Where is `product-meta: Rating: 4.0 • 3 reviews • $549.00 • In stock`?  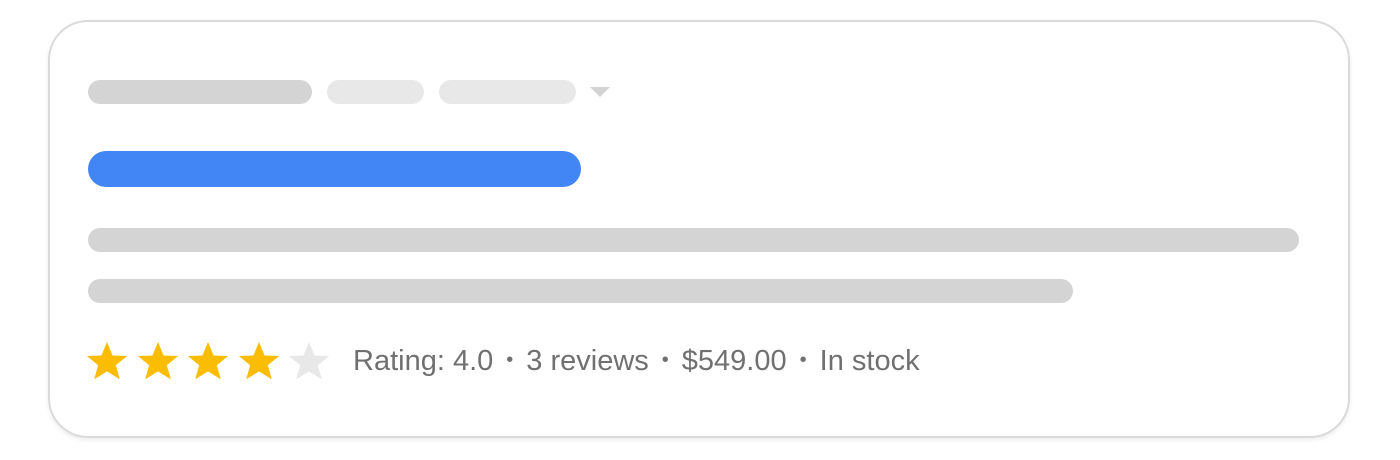 product-meta: Rating: 4.0 • 3 reviews • $549.00 • In stock is located at coordinates (636, 361).